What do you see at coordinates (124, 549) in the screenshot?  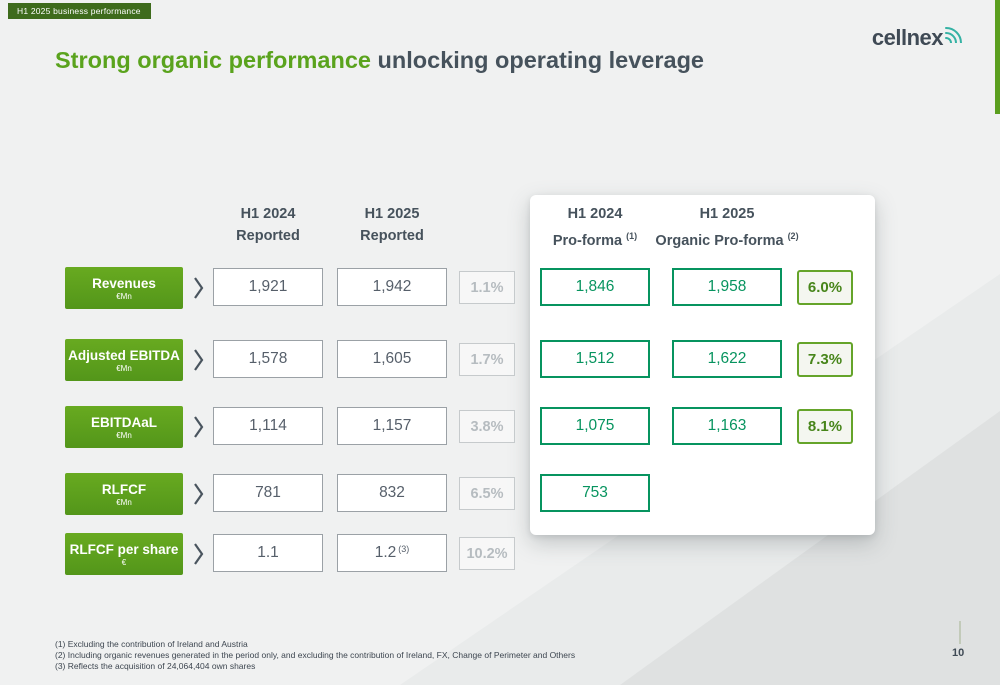 I see `row-label-text: RLFCF per share` at bounding box center [124, 549].